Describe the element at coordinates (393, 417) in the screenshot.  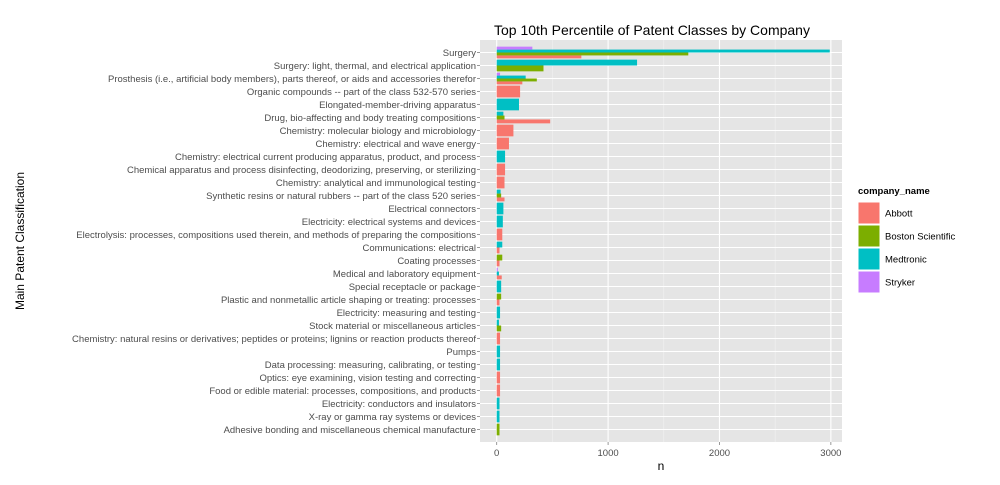
I see `category-label: X-ray or gamma ray systems or devices` at that location.